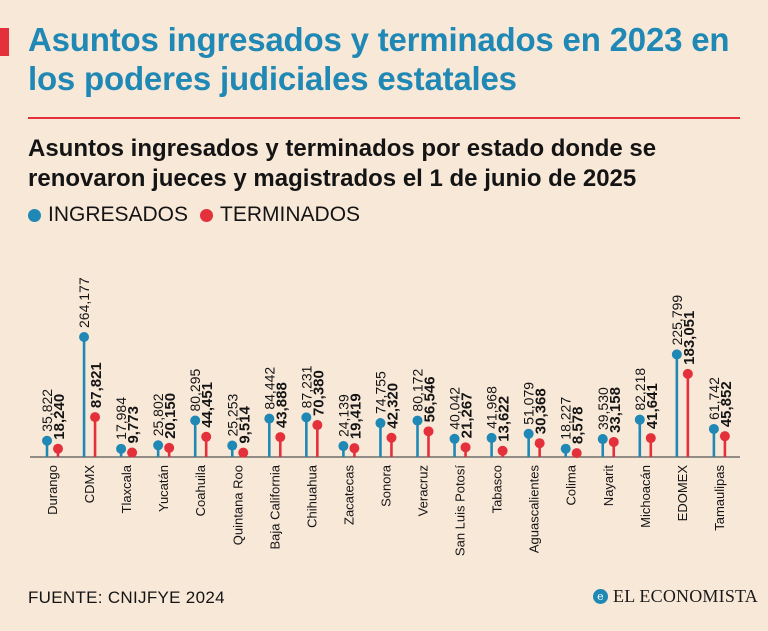 This screenshot has height=631, width=768. What do you see at coordinates (232, 414) in the screenshot?
I see `ingresados-label-5: 25,253` at bounding box center [232, 414].